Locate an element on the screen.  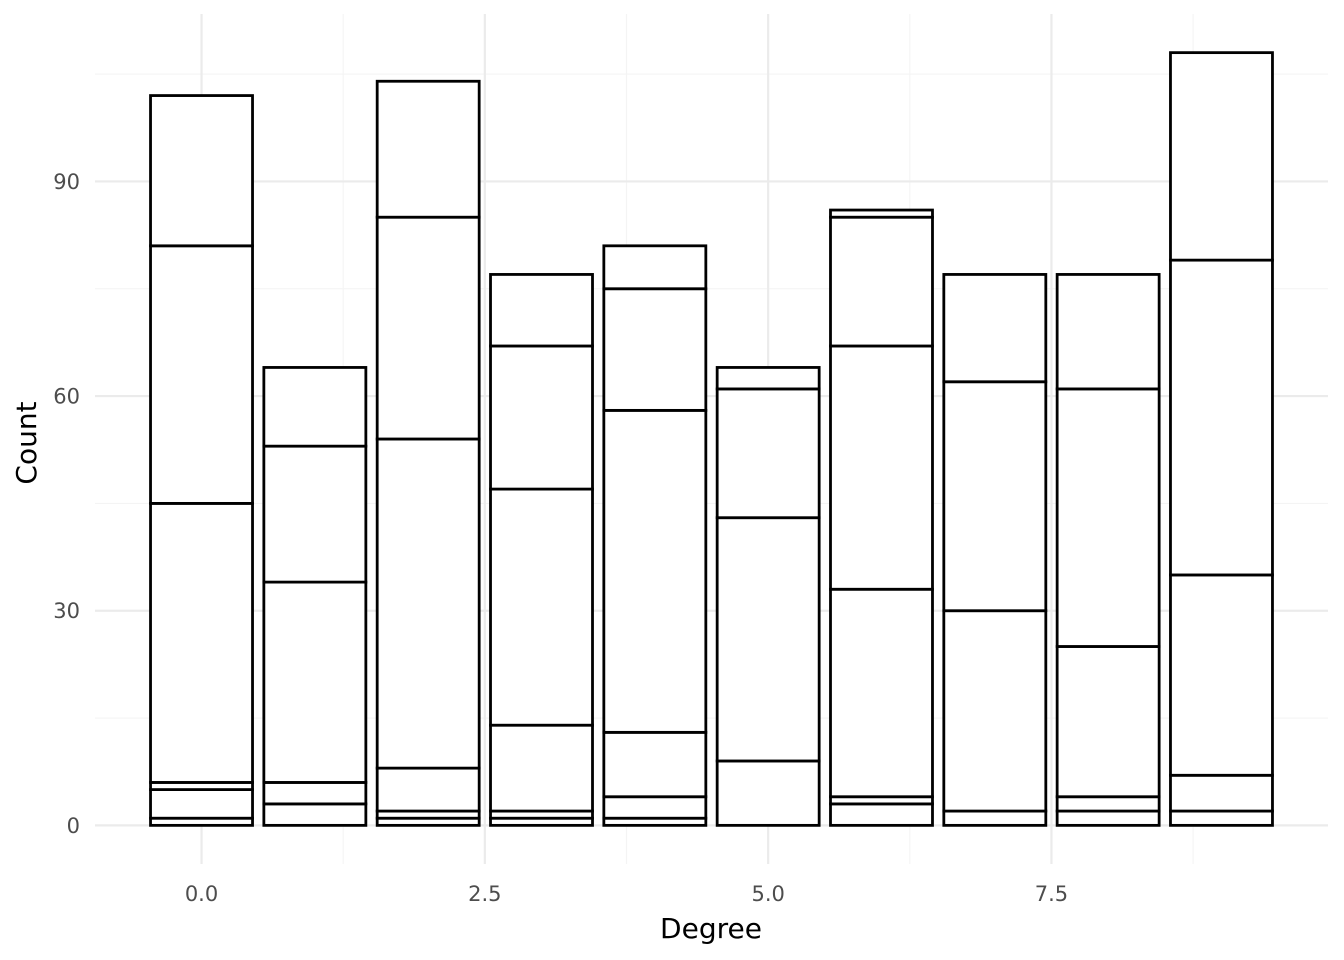
x-tick-label: 5.0 is located at coordinates (767, 894).